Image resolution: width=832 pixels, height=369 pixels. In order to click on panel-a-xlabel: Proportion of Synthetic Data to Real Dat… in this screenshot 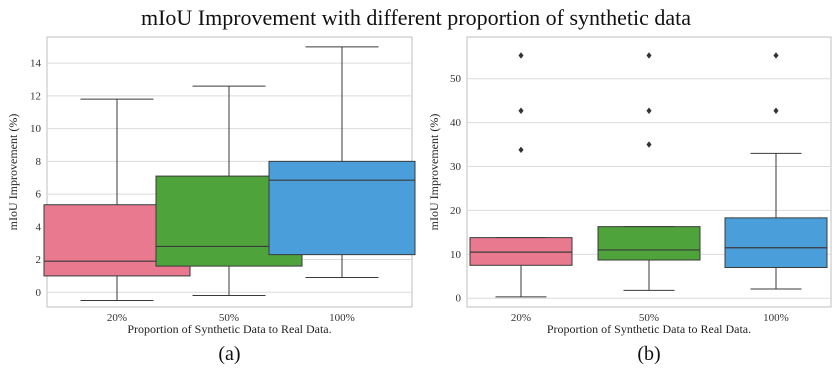, I will do `click(229, 329)`.